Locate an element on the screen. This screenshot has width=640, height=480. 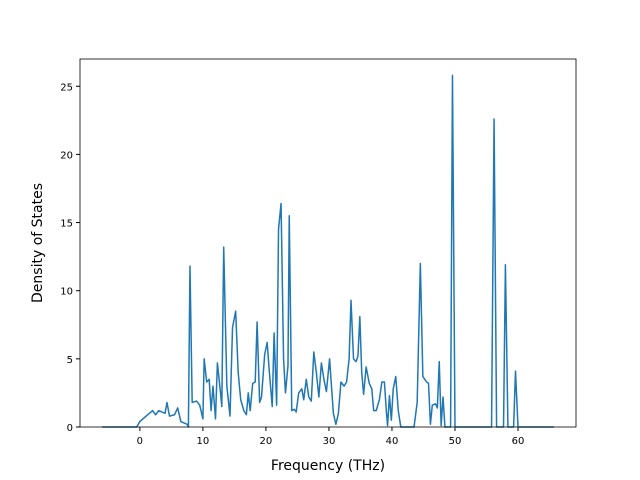
x-tick-label: 30 is located at coordinates (329, 441).